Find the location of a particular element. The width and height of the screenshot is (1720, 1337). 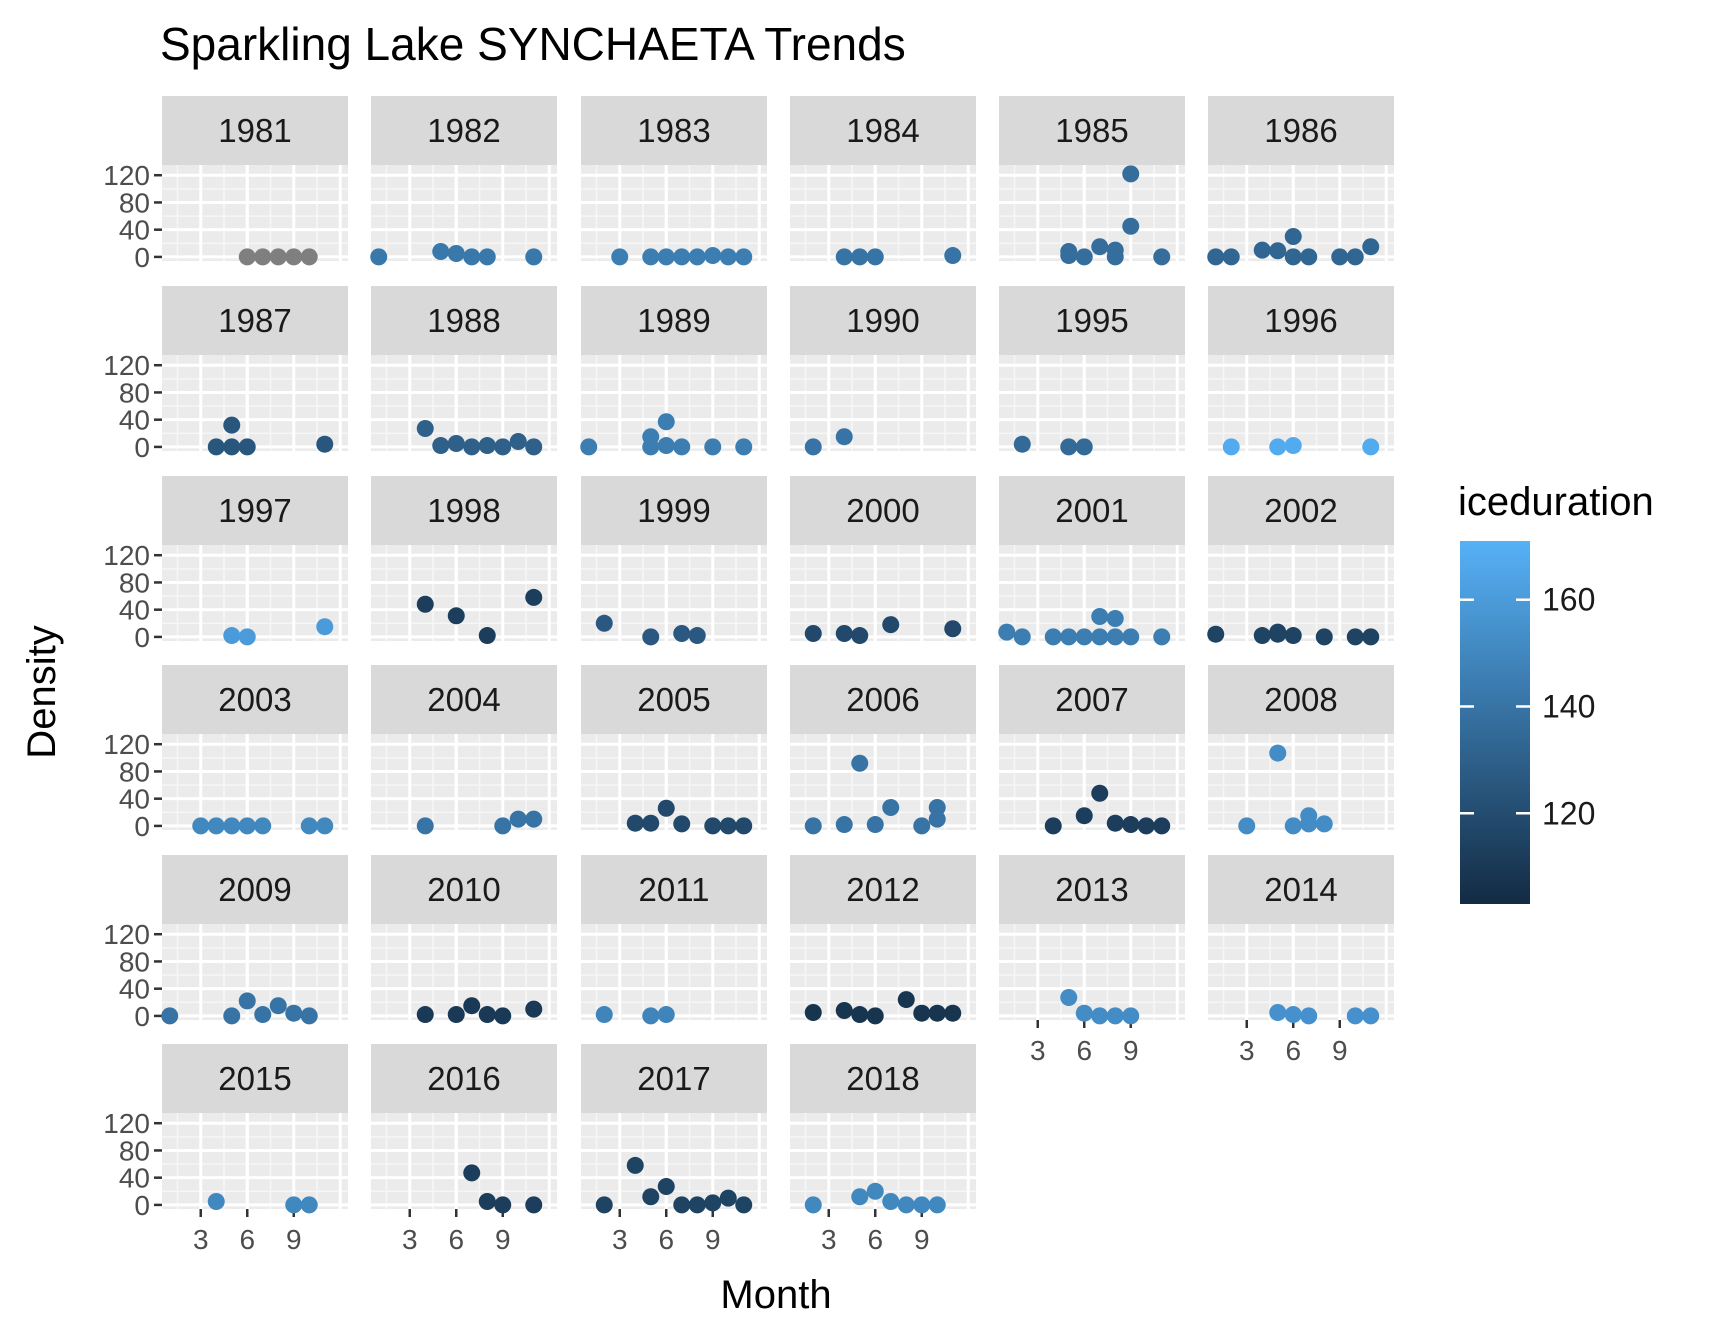

x-tick-label: 3 is located at coordinates (410, 1239).